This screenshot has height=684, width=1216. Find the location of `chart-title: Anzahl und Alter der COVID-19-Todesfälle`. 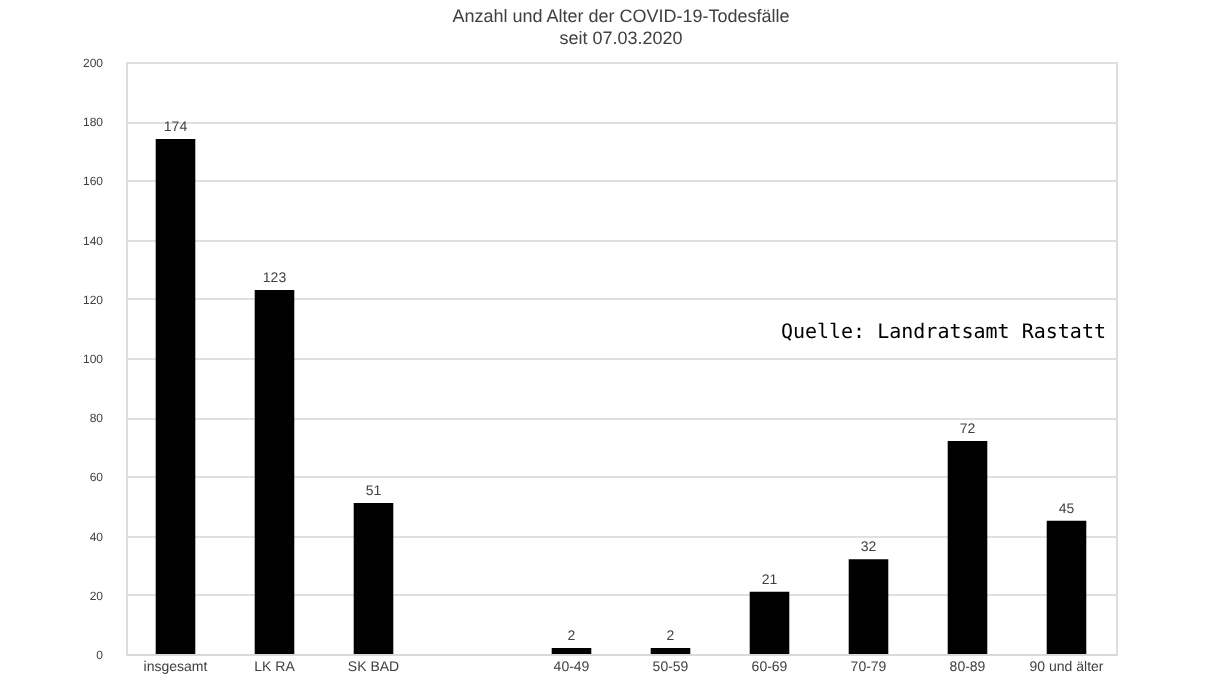

chart-title: Anzahl und Alter der COVID-19-Todesfälle is located at coordinates (621, 16).